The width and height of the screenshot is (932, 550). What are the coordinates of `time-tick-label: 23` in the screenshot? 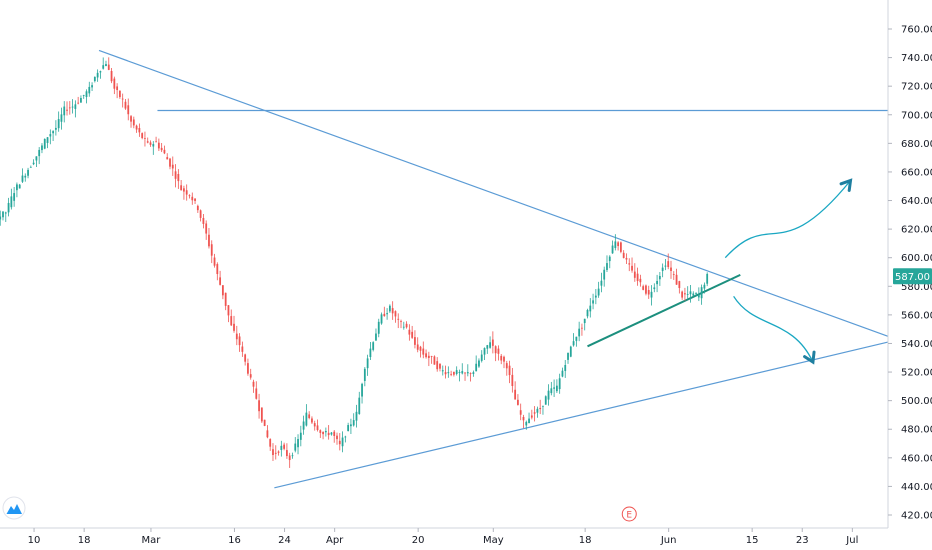 It's located at (802, 540).